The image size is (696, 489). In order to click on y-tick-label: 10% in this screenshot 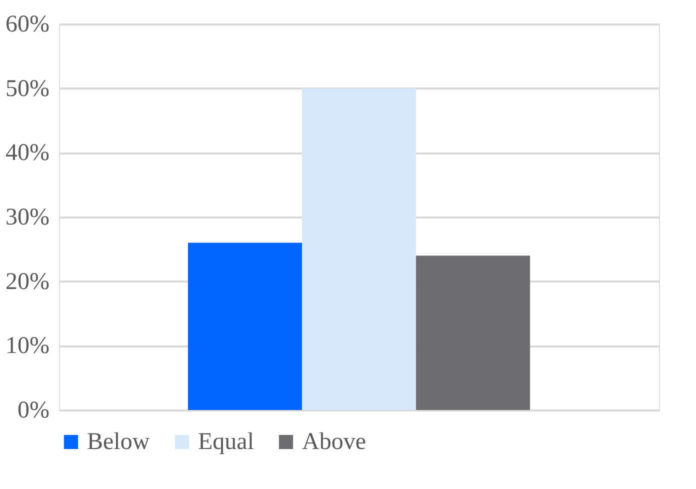, I will do `click(28, 346)`.